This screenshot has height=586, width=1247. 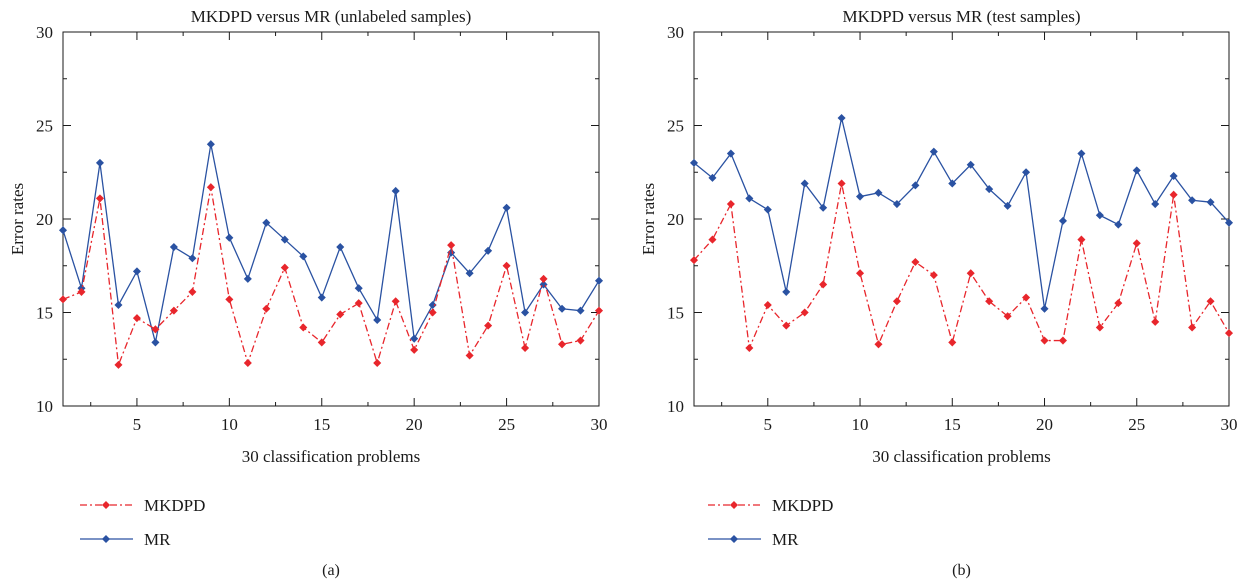 I want to click on x-tick-label: 5, so click(x=768, y=424).